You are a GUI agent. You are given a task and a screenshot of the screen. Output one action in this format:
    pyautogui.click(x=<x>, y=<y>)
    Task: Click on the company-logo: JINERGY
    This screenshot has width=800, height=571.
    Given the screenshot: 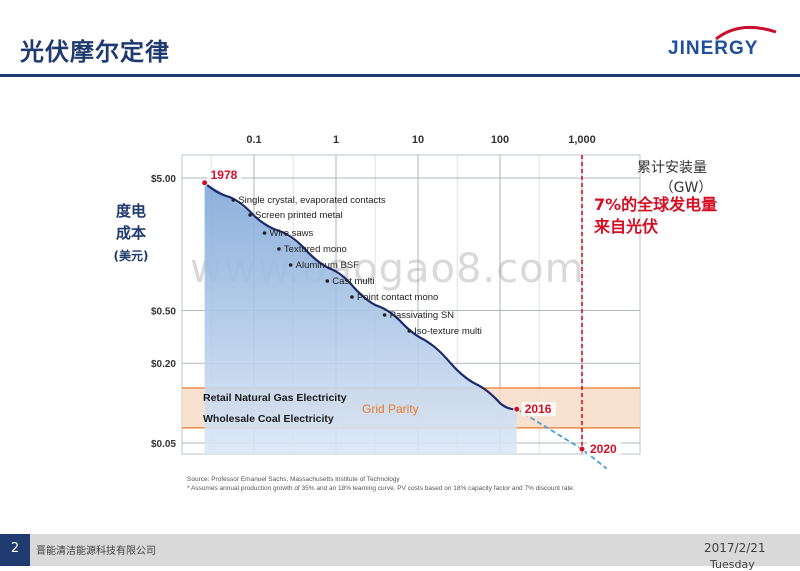 What is the action you would take?
    pyautogui.click(x=724, y=42)
    